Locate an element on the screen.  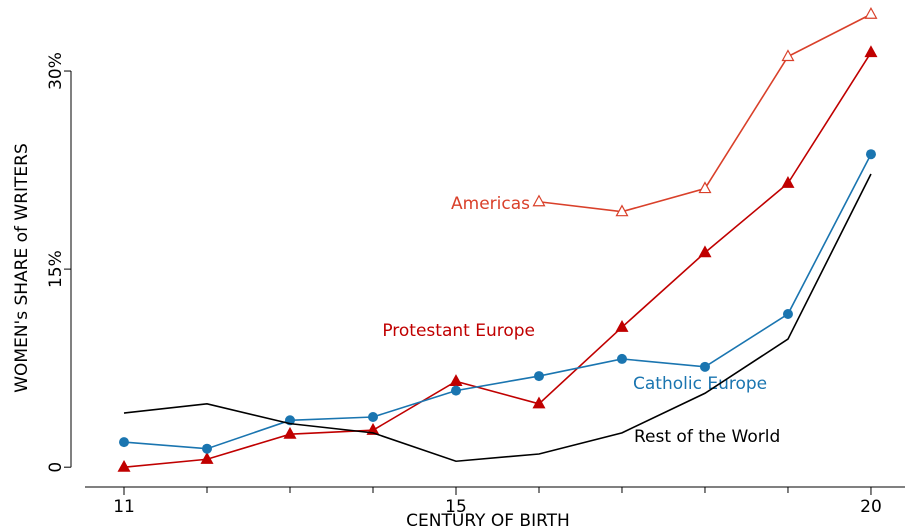
y-tick-label: 0 is located at coordinates (56, 467).